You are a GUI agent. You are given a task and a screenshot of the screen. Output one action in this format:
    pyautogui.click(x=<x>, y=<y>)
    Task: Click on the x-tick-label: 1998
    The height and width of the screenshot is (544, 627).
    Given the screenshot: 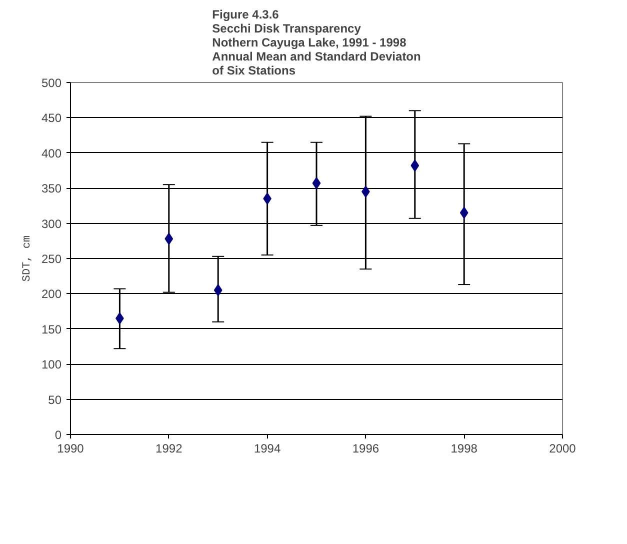 What is the action you would take?
    pyautogui.click(x=464, y=449)
    